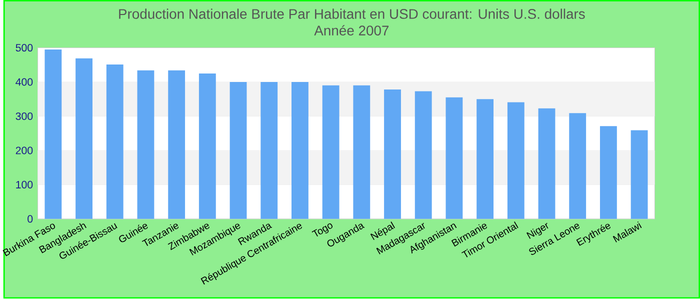 The width and height of the screenshot is (700, 299). What do you see at coordinates (24, 150) in the screenshot?
I see `y-tick-label: 200` at bounding box center [24, 150].